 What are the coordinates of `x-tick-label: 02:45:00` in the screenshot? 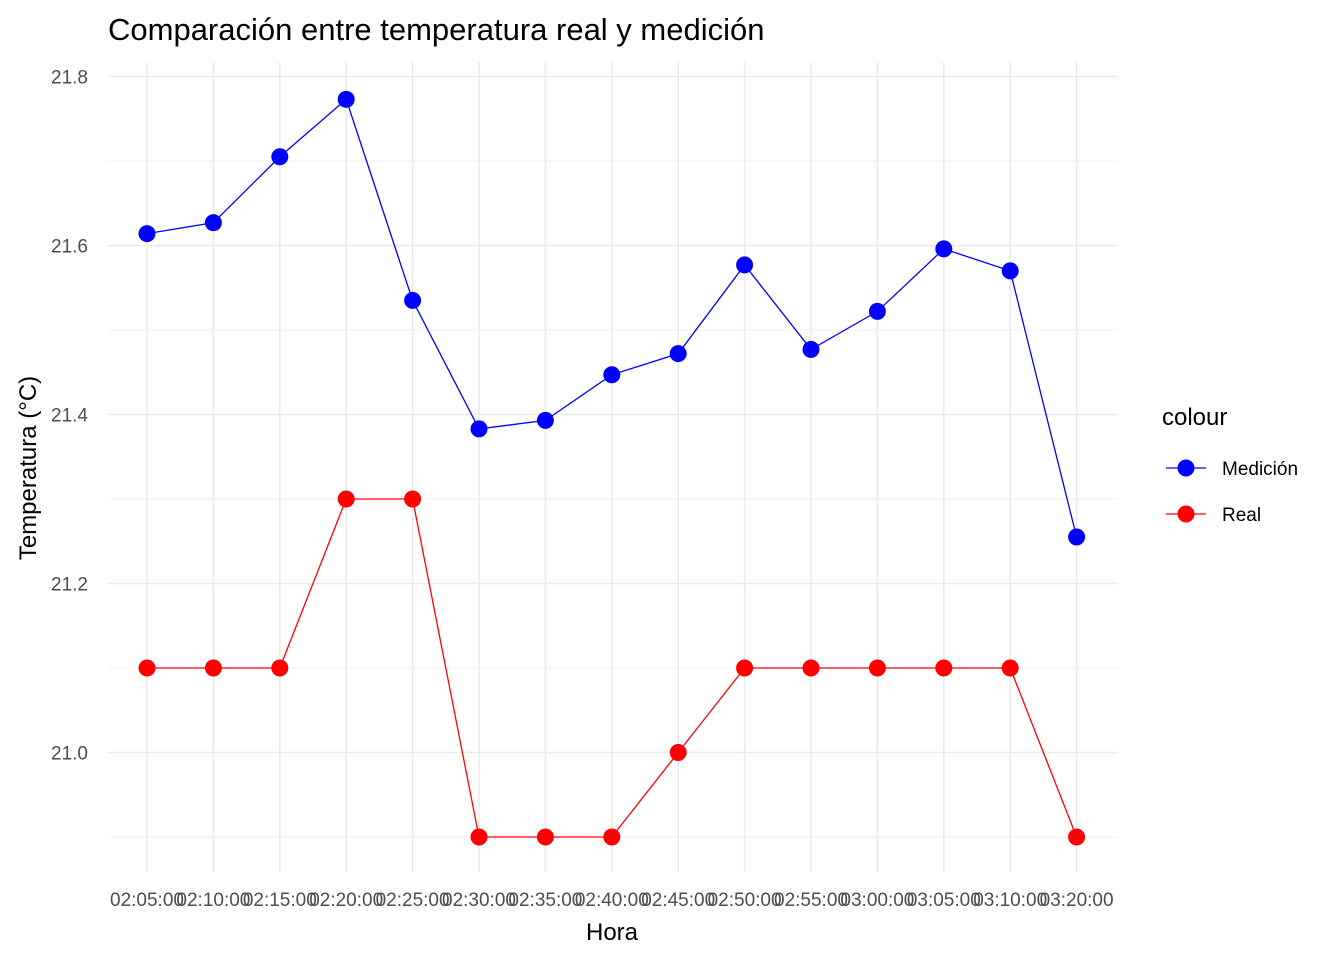 It's located at (678, 900).